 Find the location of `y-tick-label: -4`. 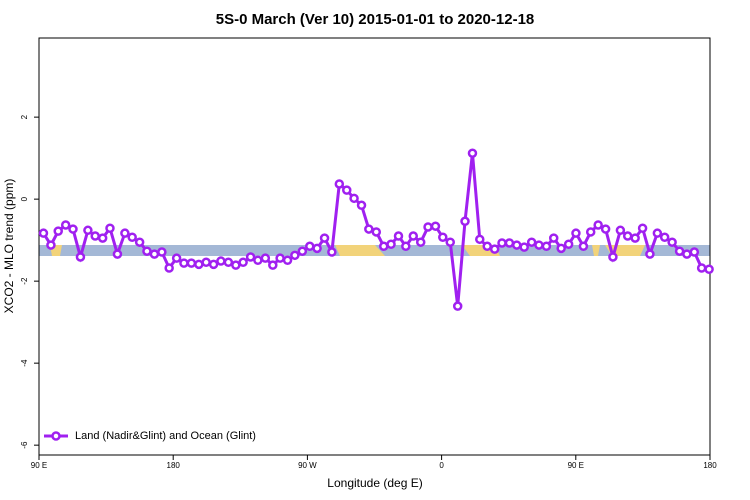

y-tick-label: -4 is located at coordinates (24, 363).